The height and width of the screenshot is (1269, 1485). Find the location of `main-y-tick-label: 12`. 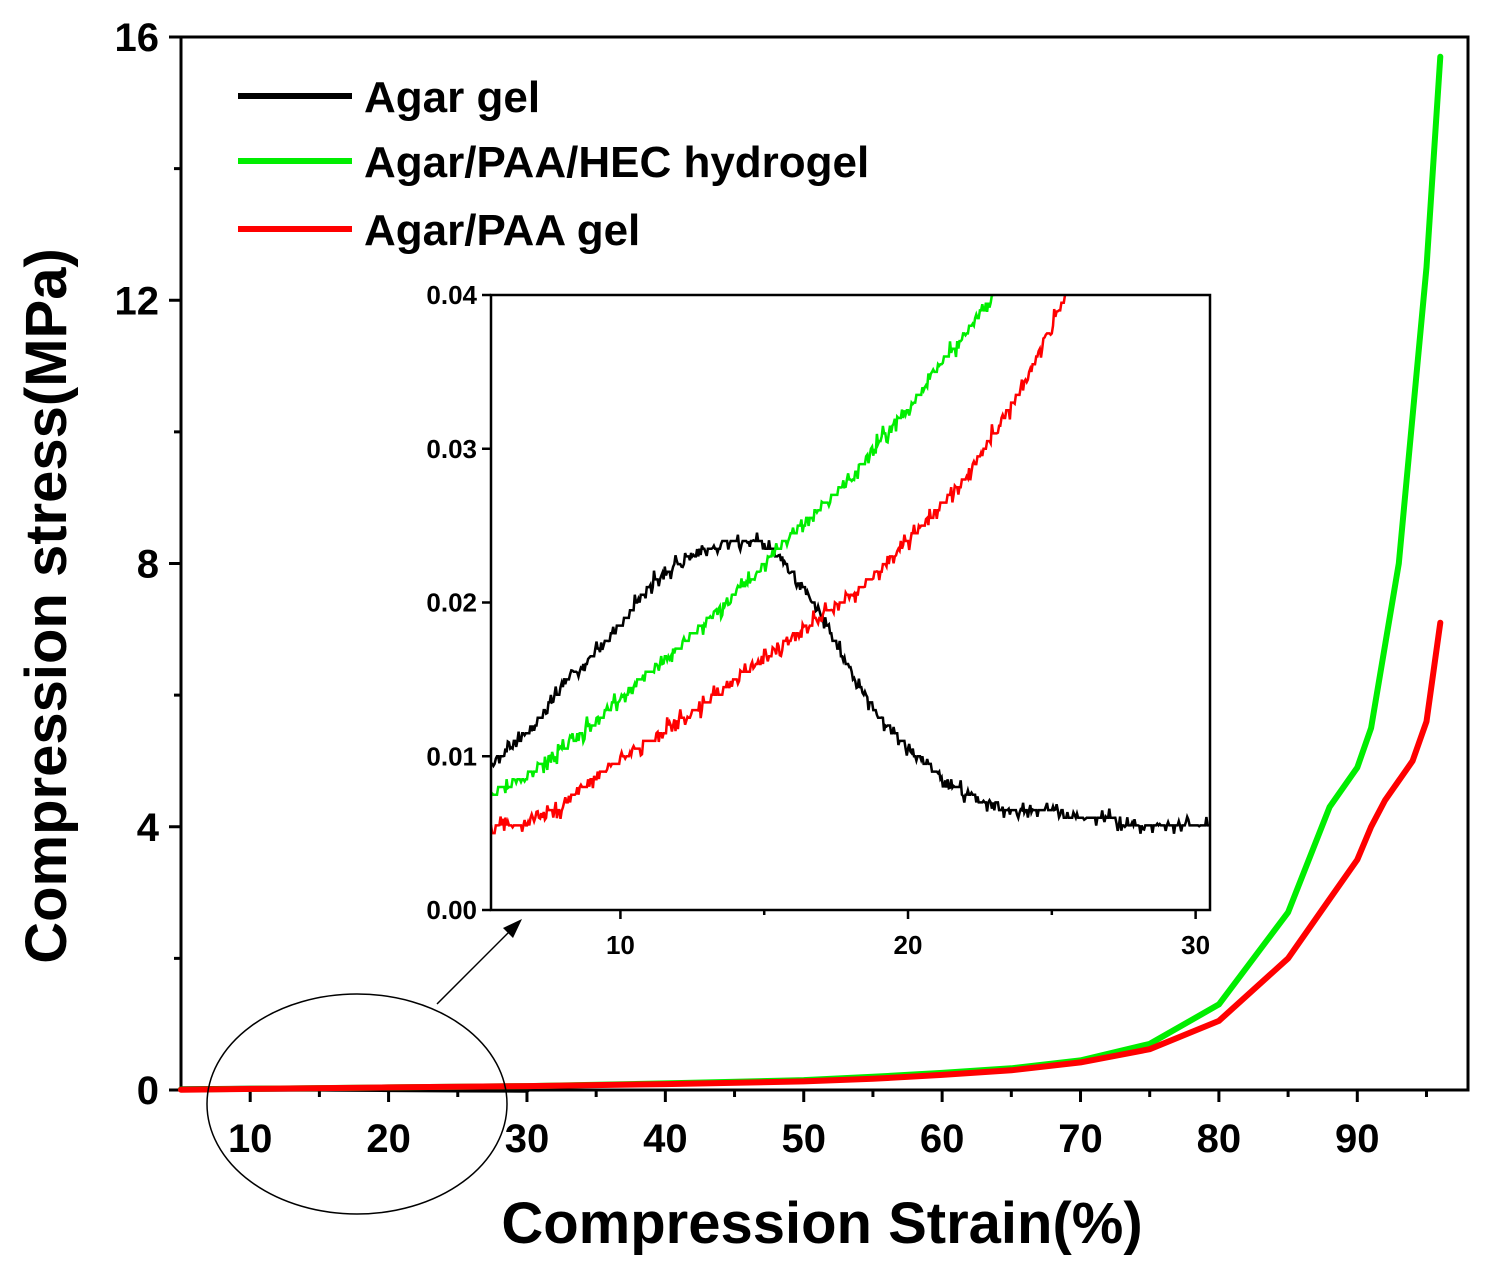

main-y-tick-label: 12 is located at coordinates (137, 301).